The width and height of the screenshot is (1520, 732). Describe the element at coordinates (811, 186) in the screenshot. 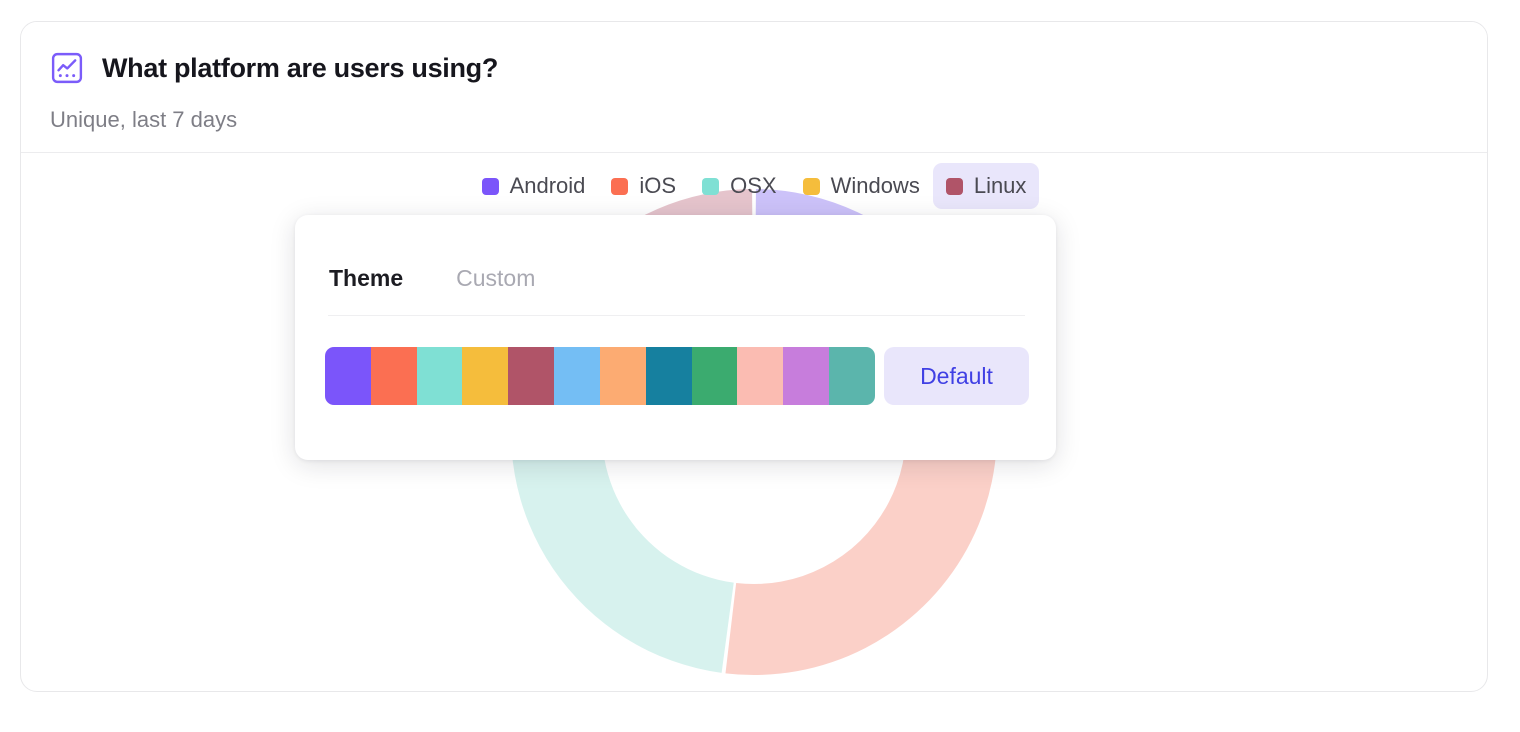

I see `legend-swatch-windows` at that location.